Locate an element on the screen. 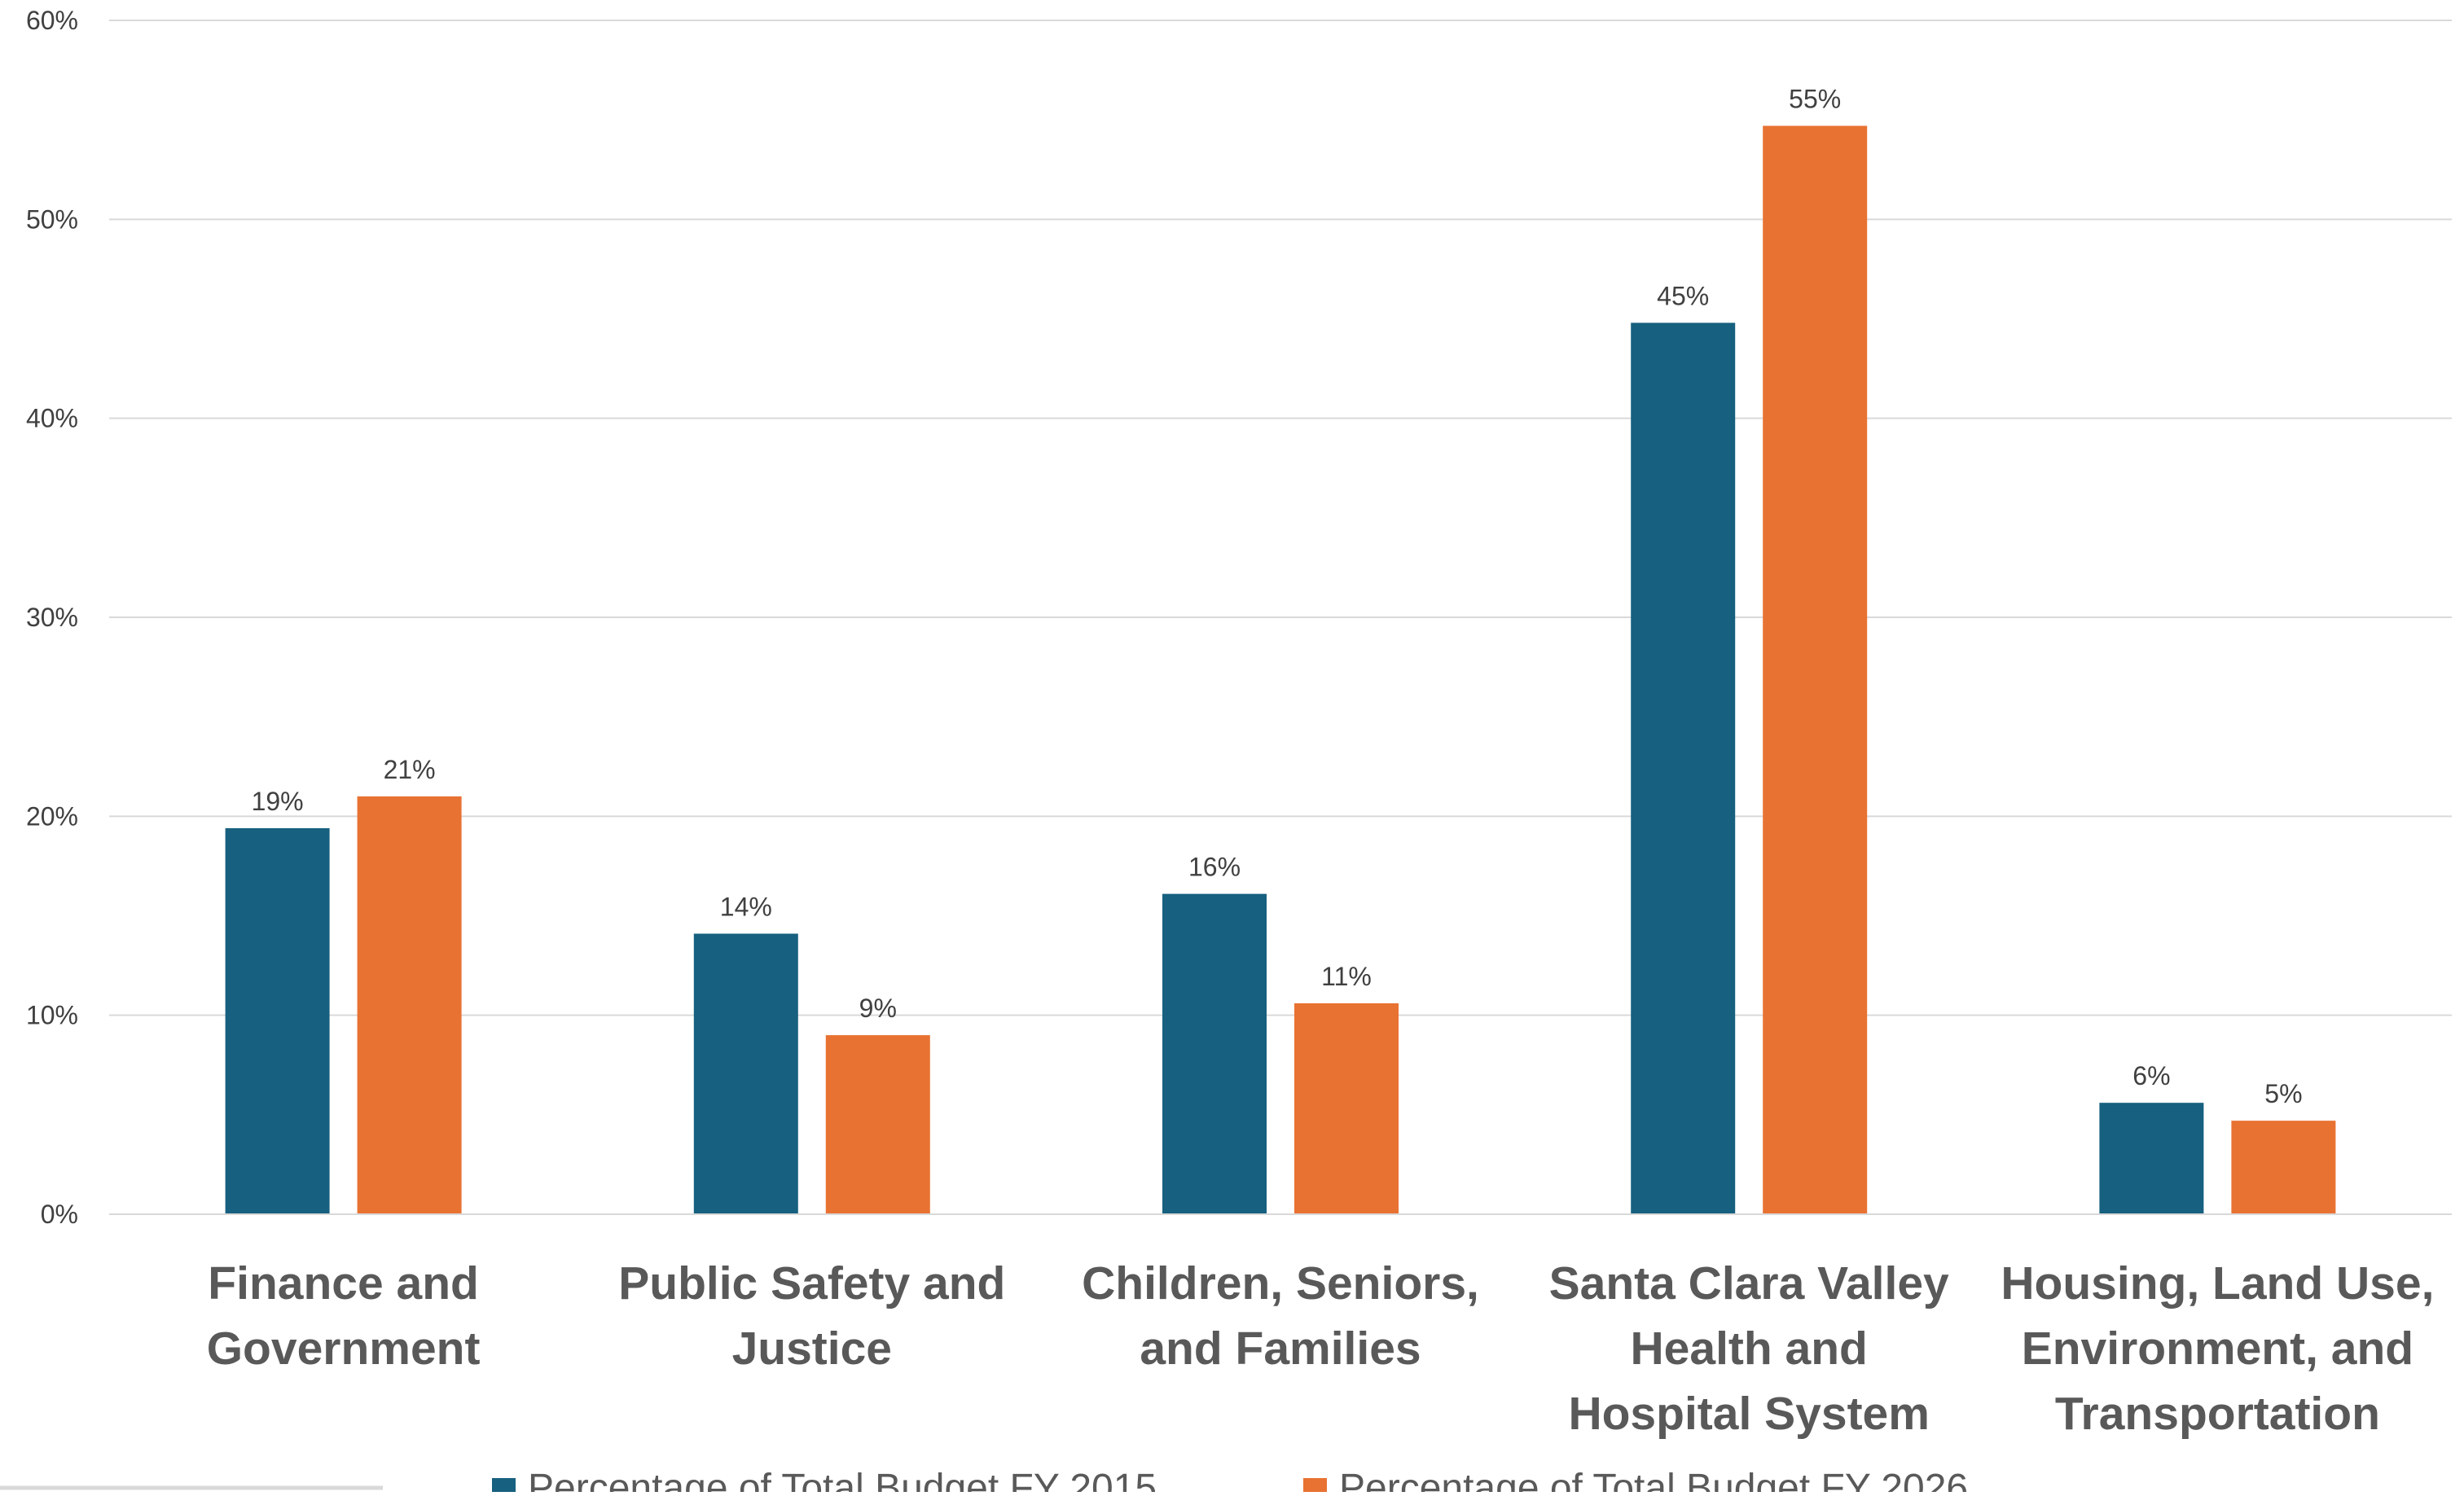 This screenshot has width=2464, height=1496. legend-item: Percentage of Total Budget FY 2015 is located at coordinates (824, 1481).